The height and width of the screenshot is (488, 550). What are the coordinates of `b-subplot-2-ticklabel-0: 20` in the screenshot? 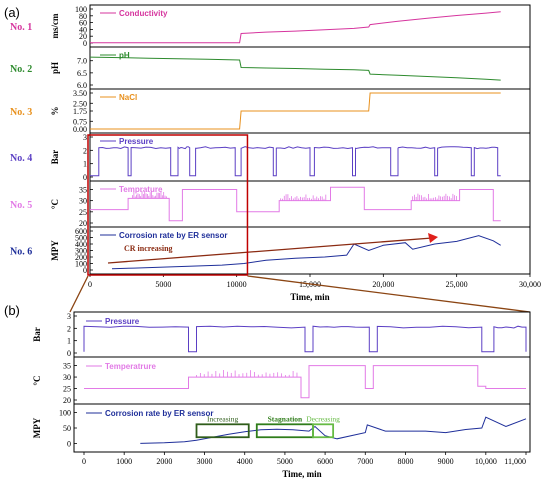 It's located at (67, 400).